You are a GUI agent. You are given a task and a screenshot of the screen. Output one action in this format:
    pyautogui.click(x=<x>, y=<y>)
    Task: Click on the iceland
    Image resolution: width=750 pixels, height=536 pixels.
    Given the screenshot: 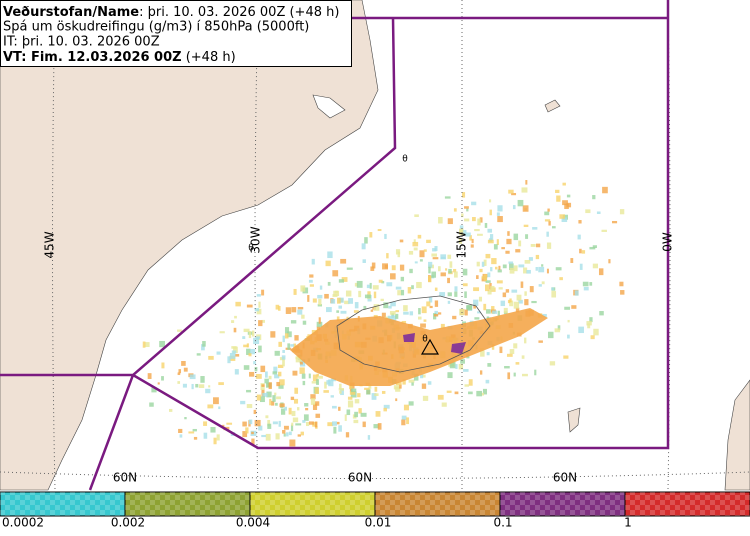 What is the action you would take?
    pyautogui.click(x=413, y=334)
    